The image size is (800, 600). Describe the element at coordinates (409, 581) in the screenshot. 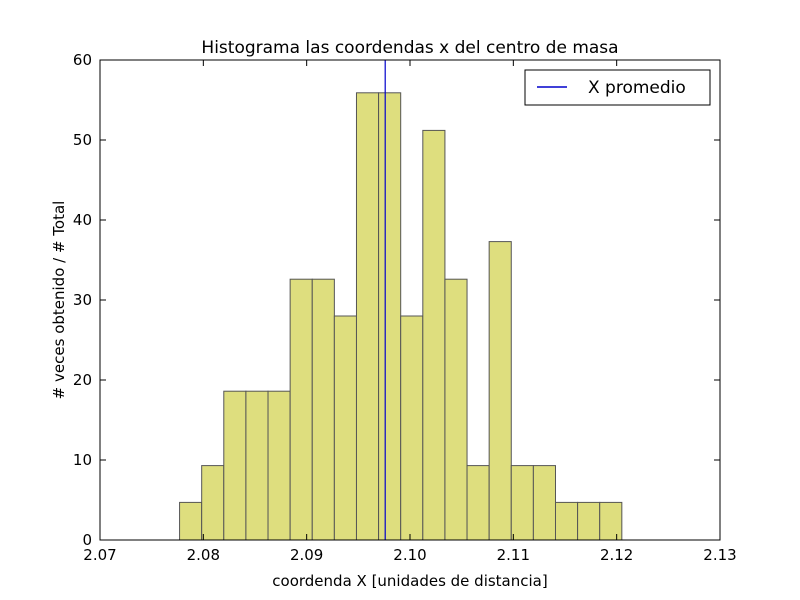

I see `x-axis-label: coordenda X [unidades de distancia]` at that location.